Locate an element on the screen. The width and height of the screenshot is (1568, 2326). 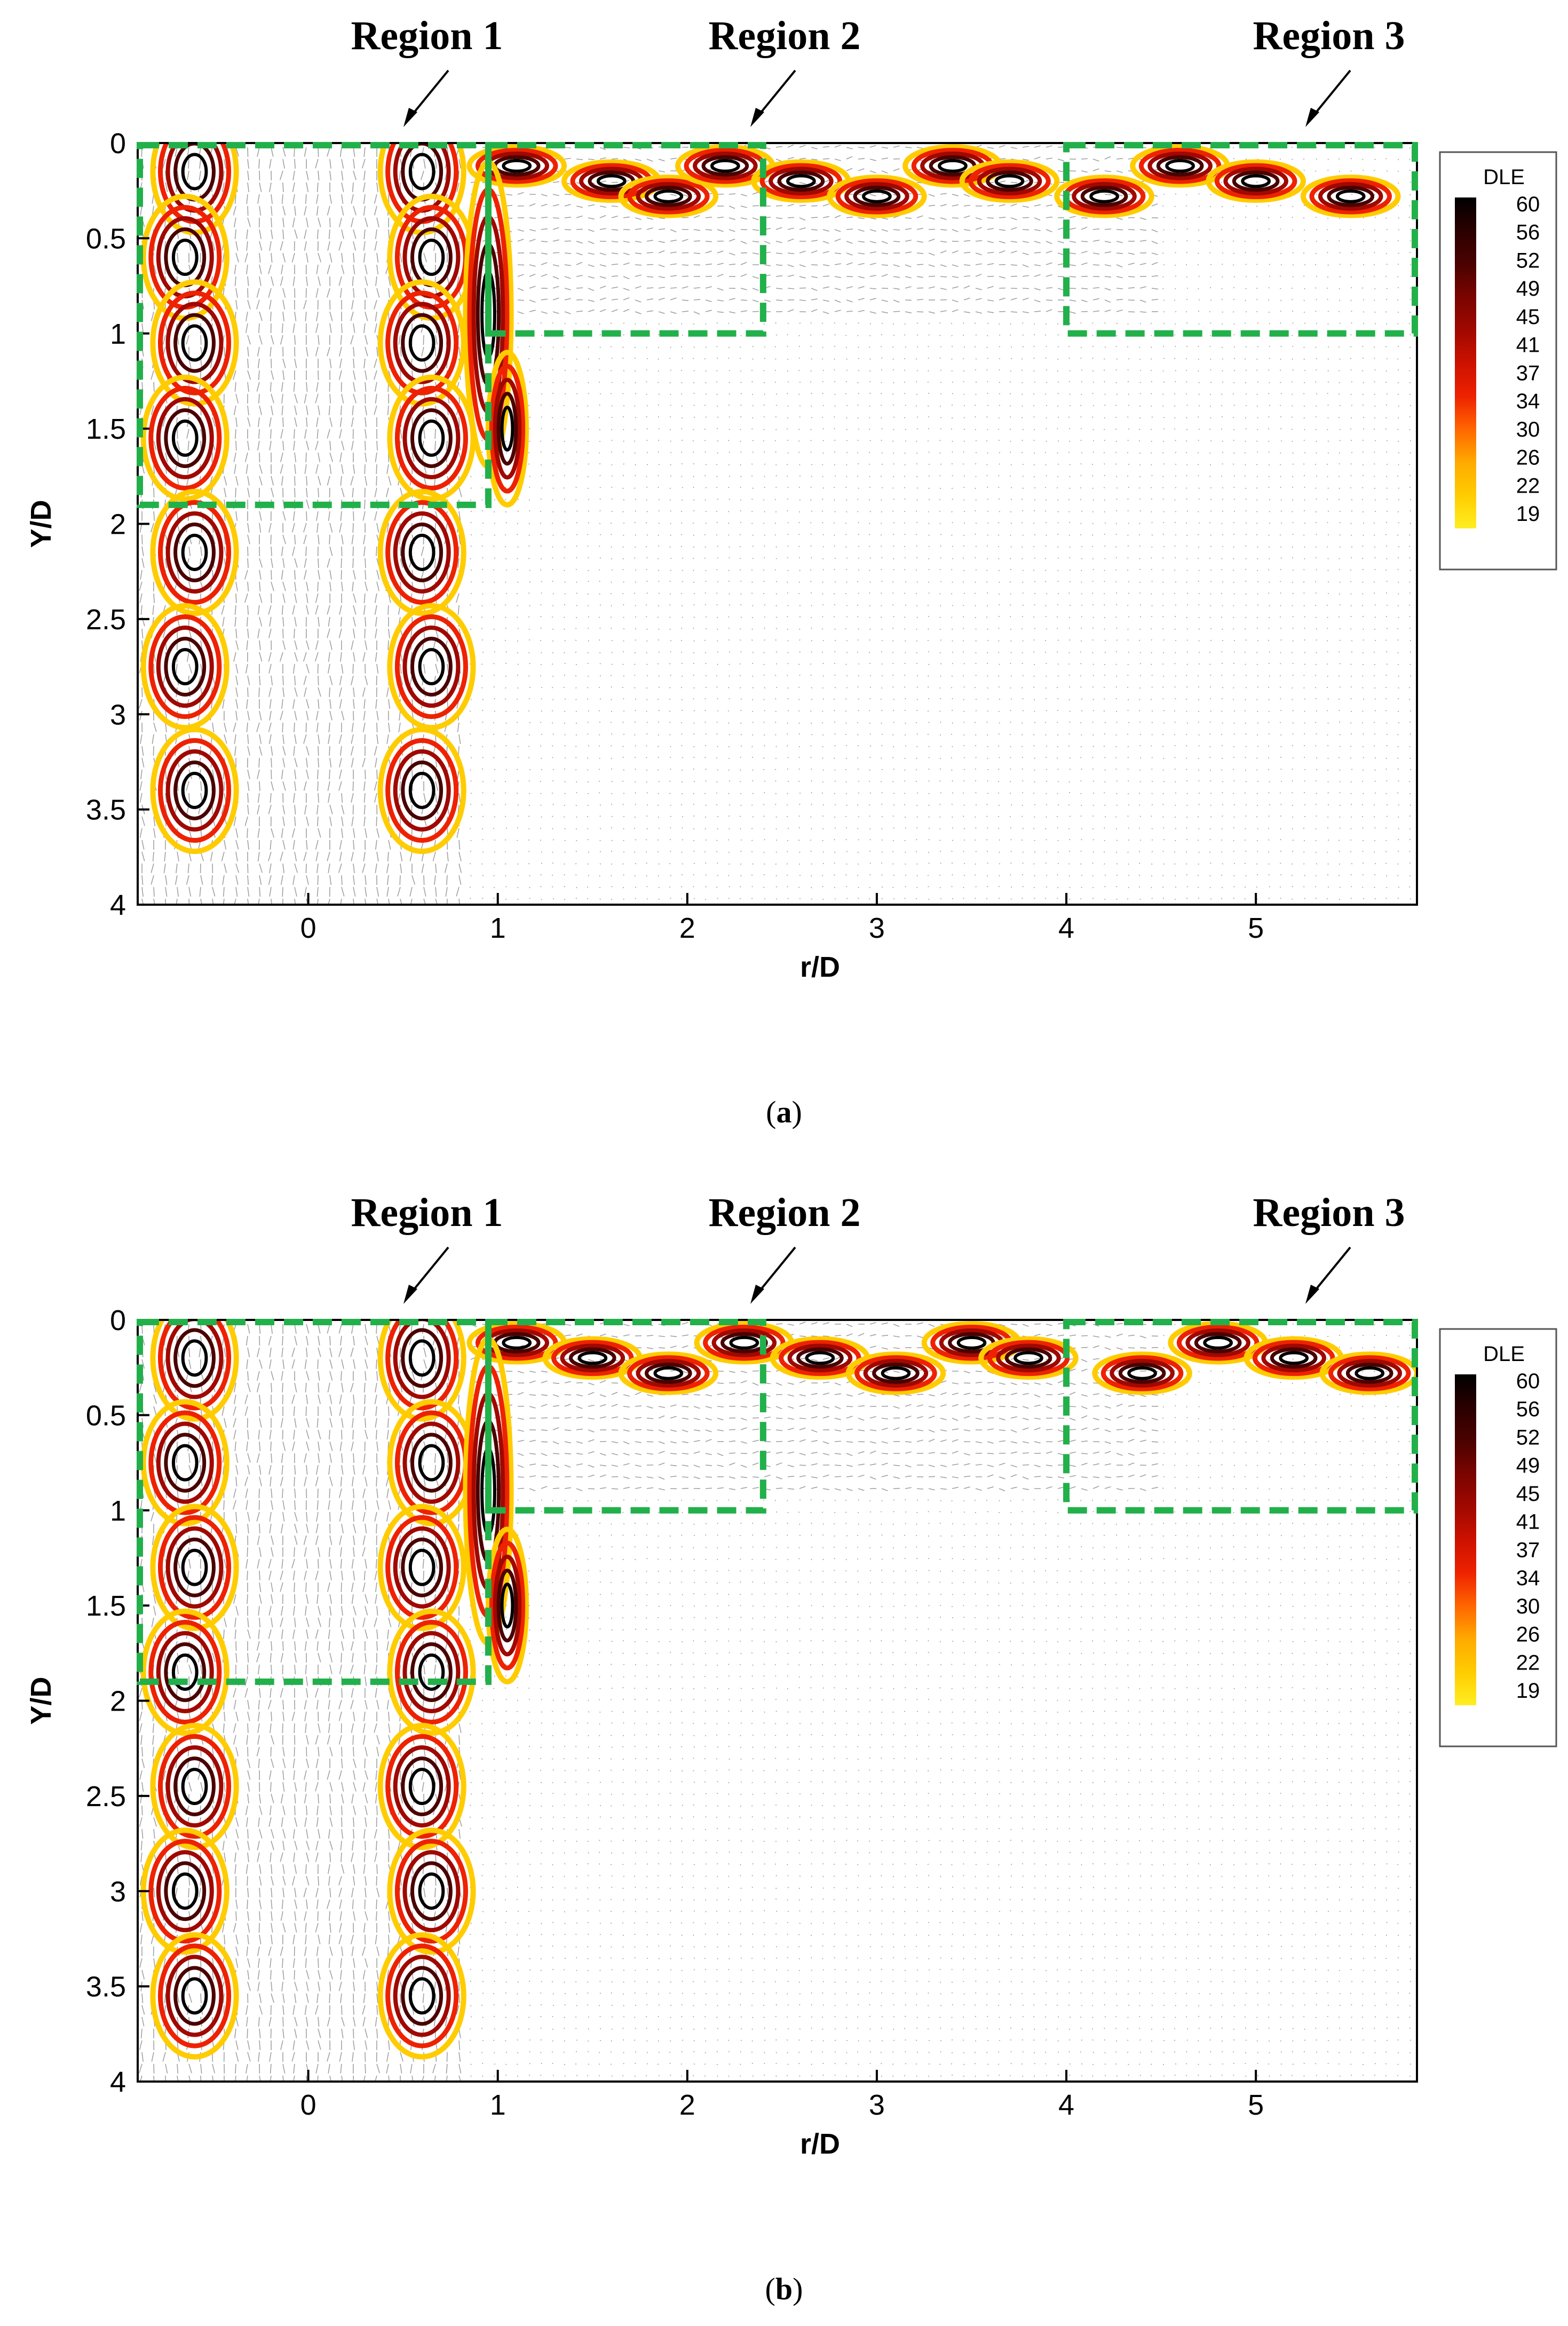
caption-b: (b) is located at coordinates (784, 2289).